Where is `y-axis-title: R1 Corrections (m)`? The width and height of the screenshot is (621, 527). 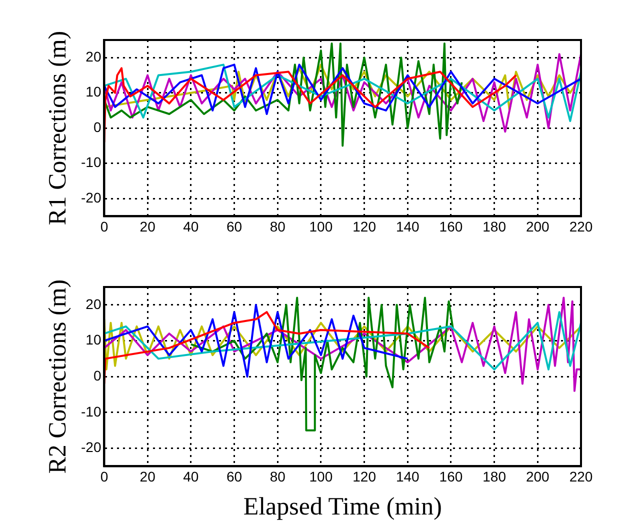
y-axis-title: R1 Corrections (m) is located at coordinates (58, 128).